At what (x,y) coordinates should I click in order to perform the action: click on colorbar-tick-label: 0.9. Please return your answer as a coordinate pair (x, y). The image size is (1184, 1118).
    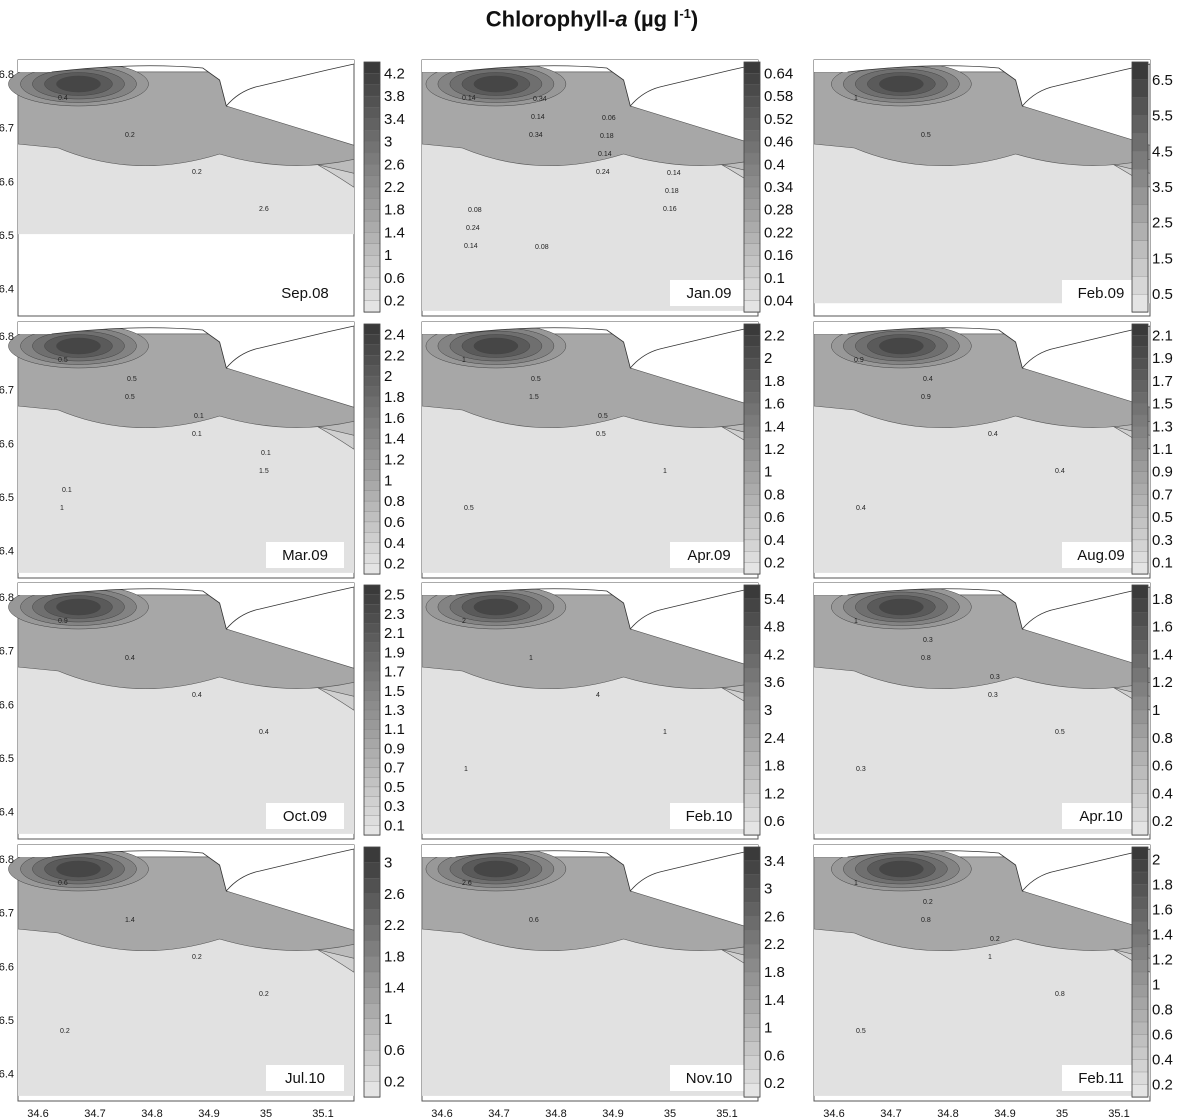
    Looking at the image, I should click on (394, 748).